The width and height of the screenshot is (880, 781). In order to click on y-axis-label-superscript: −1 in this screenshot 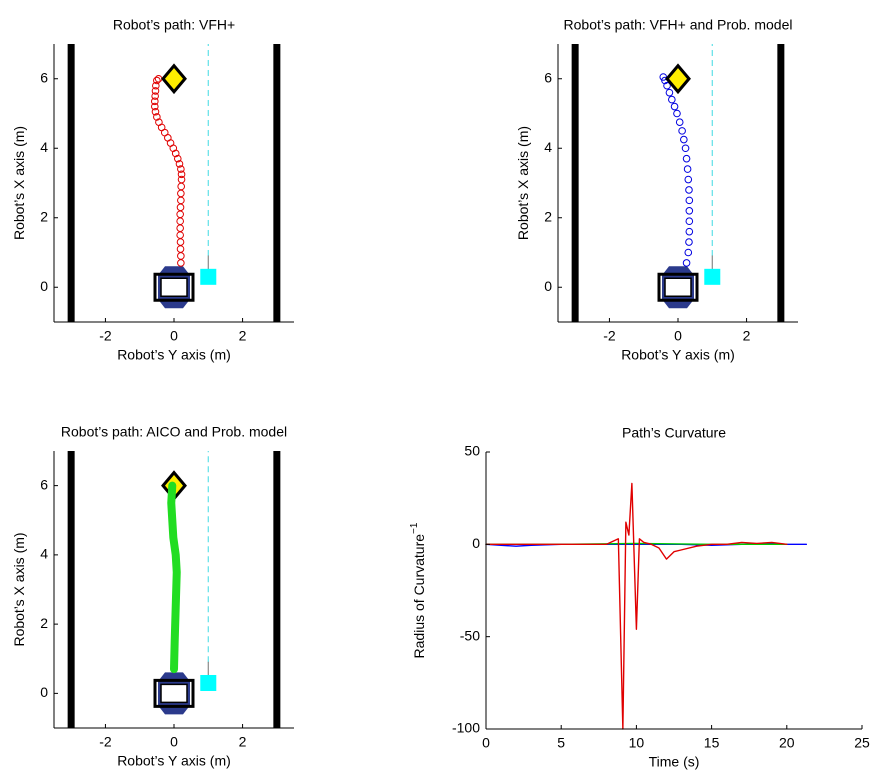, I will do `click(414, 528)`.